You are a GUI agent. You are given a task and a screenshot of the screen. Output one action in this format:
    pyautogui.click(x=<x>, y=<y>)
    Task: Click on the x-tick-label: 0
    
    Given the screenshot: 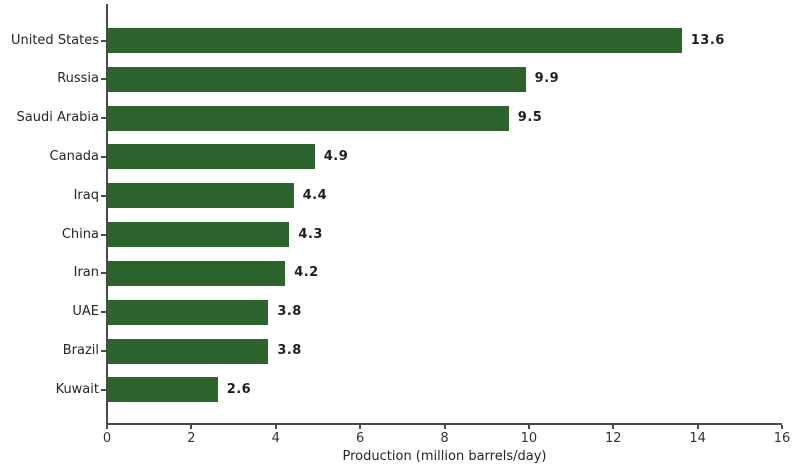 What is the action you would take?
    pyautogui.click(x=107, y=438)
    